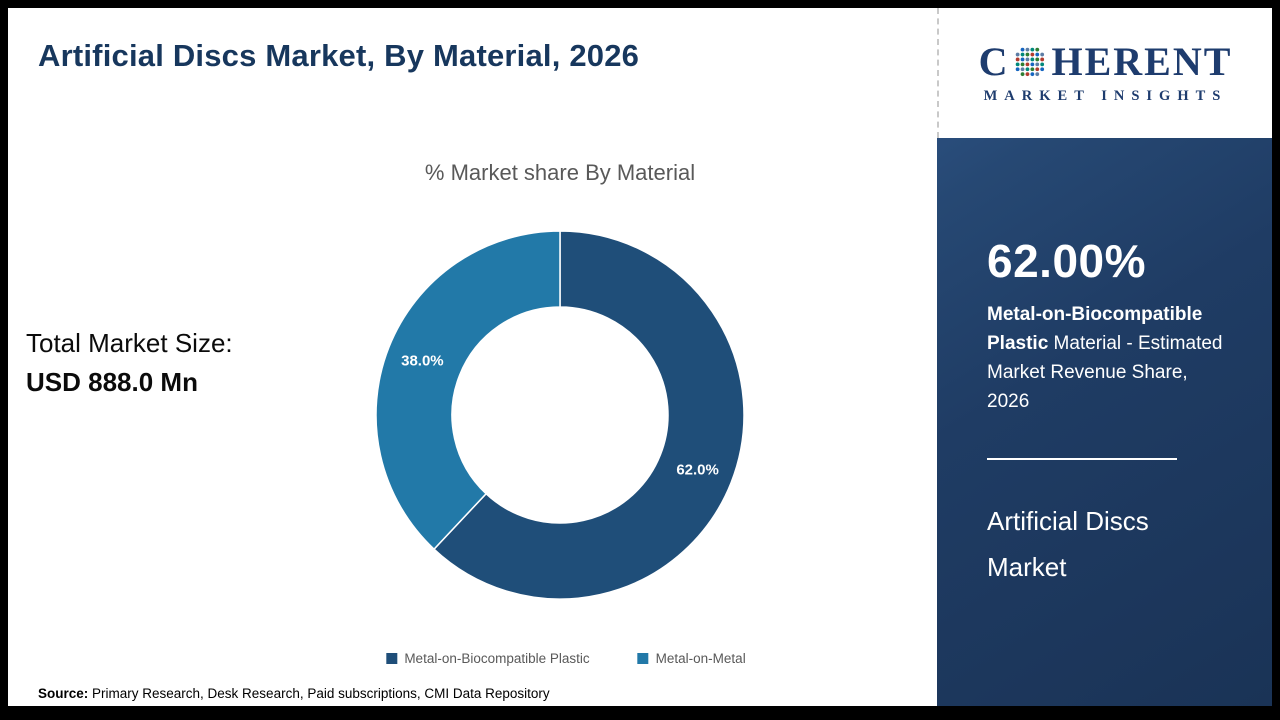 The image size is (1280, 720). Describe the element at coordinates (1067, 261) in the screenshot. I see `stat-value: 62.00%` at that location.